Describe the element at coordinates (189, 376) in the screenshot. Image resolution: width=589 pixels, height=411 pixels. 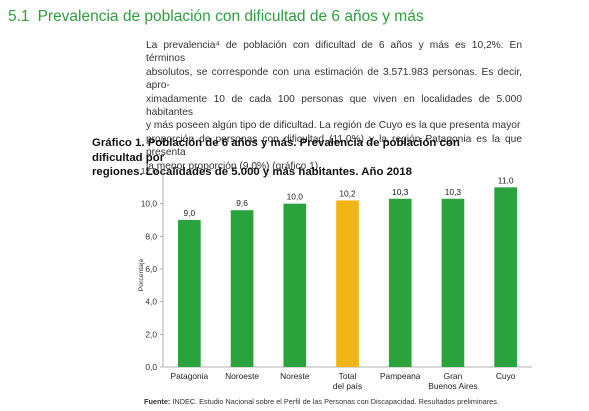
I see `x-category-label: Patagonia` at that location.